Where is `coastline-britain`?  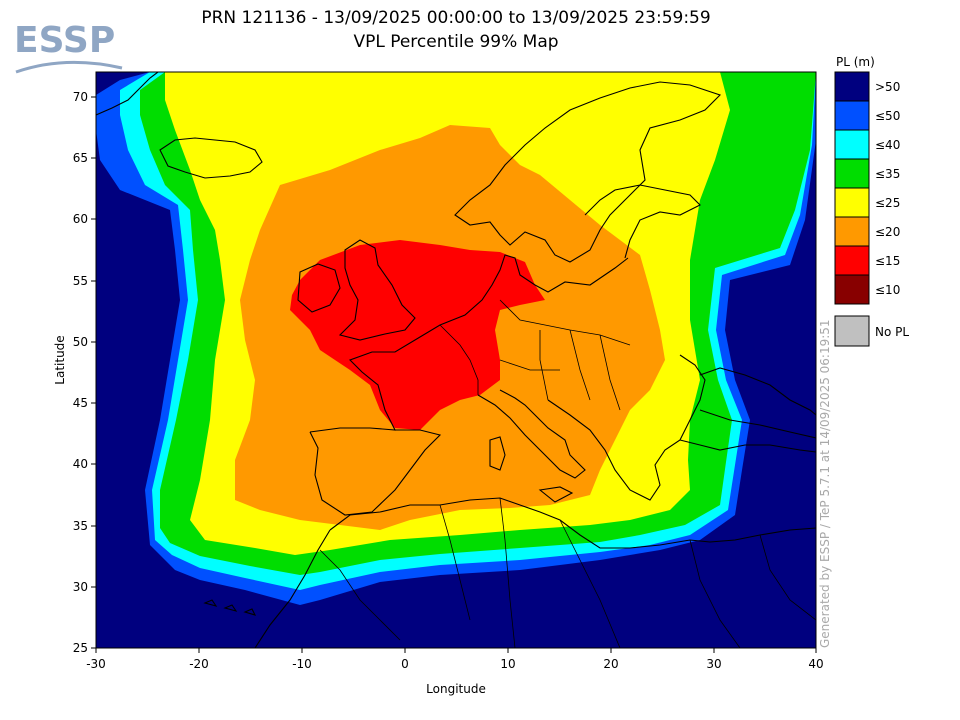 coastline-britain is located at coordinates (377, 290).